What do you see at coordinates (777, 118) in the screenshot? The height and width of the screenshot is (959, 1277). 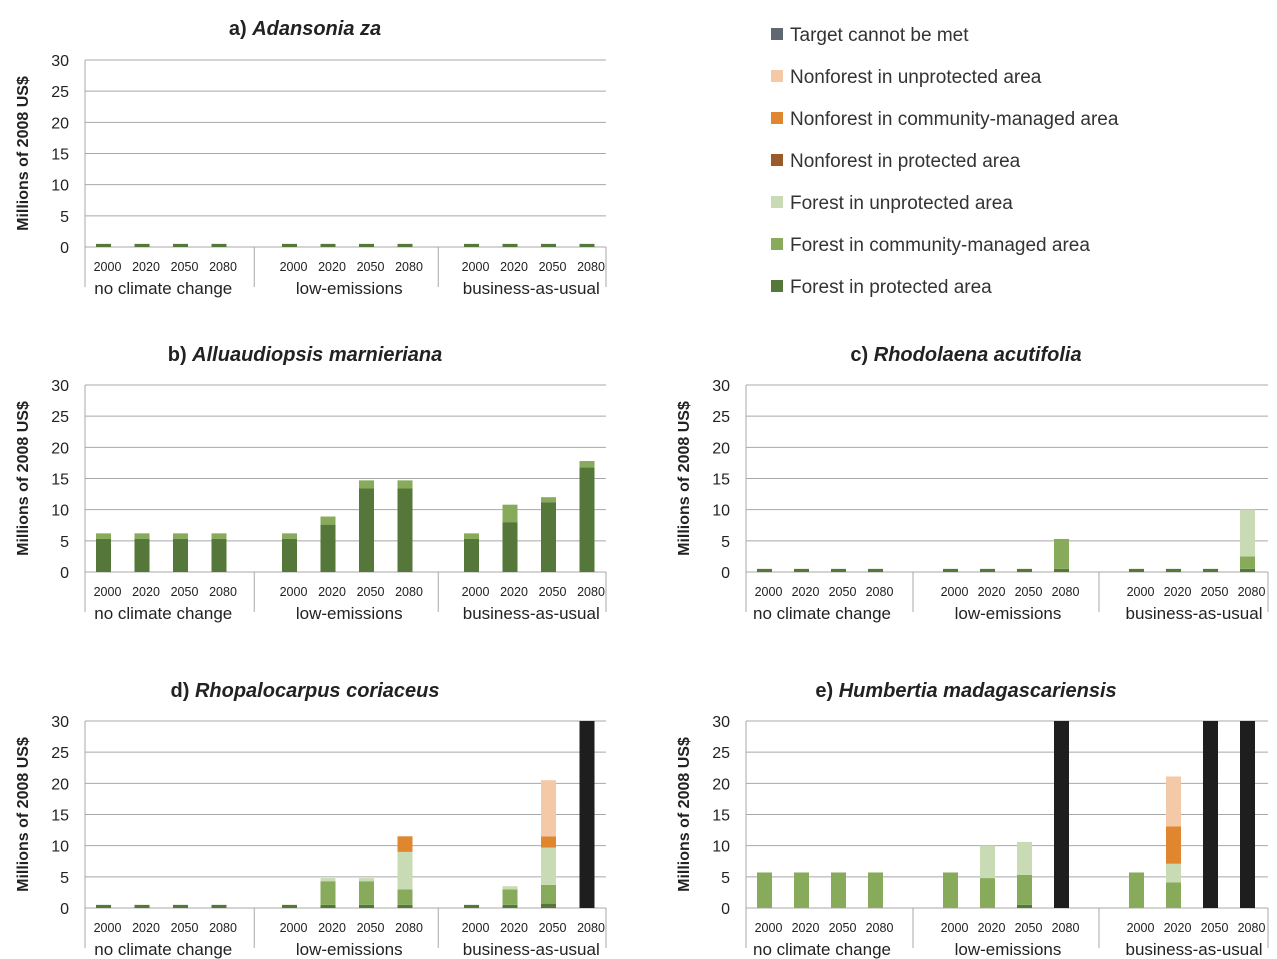 I see `legend-swatch-nf-comm` at bounding box center [777, 118].